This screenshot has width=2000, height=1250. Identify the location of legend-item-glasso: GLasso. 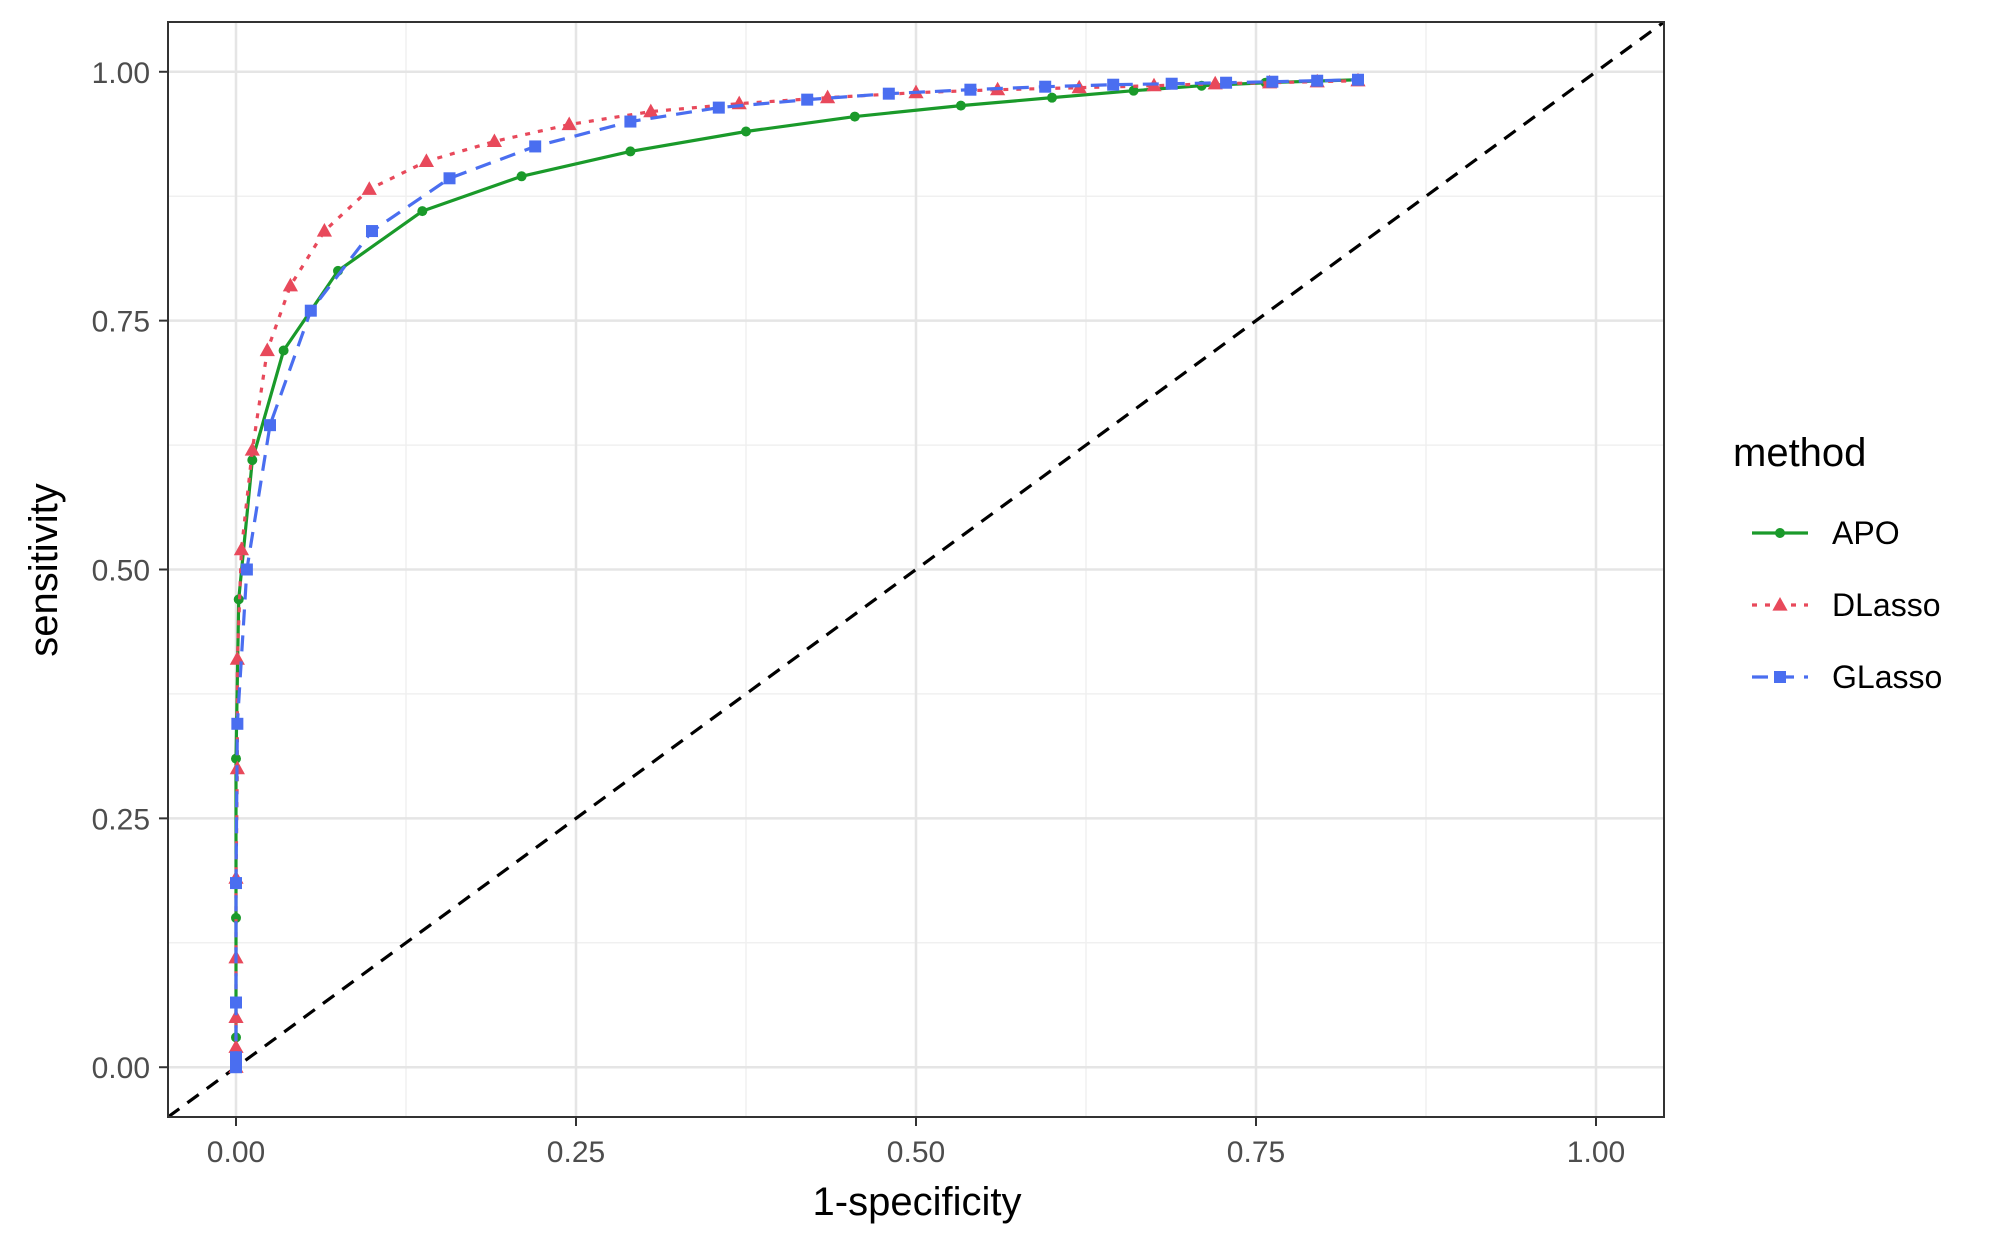
(1847, 677).